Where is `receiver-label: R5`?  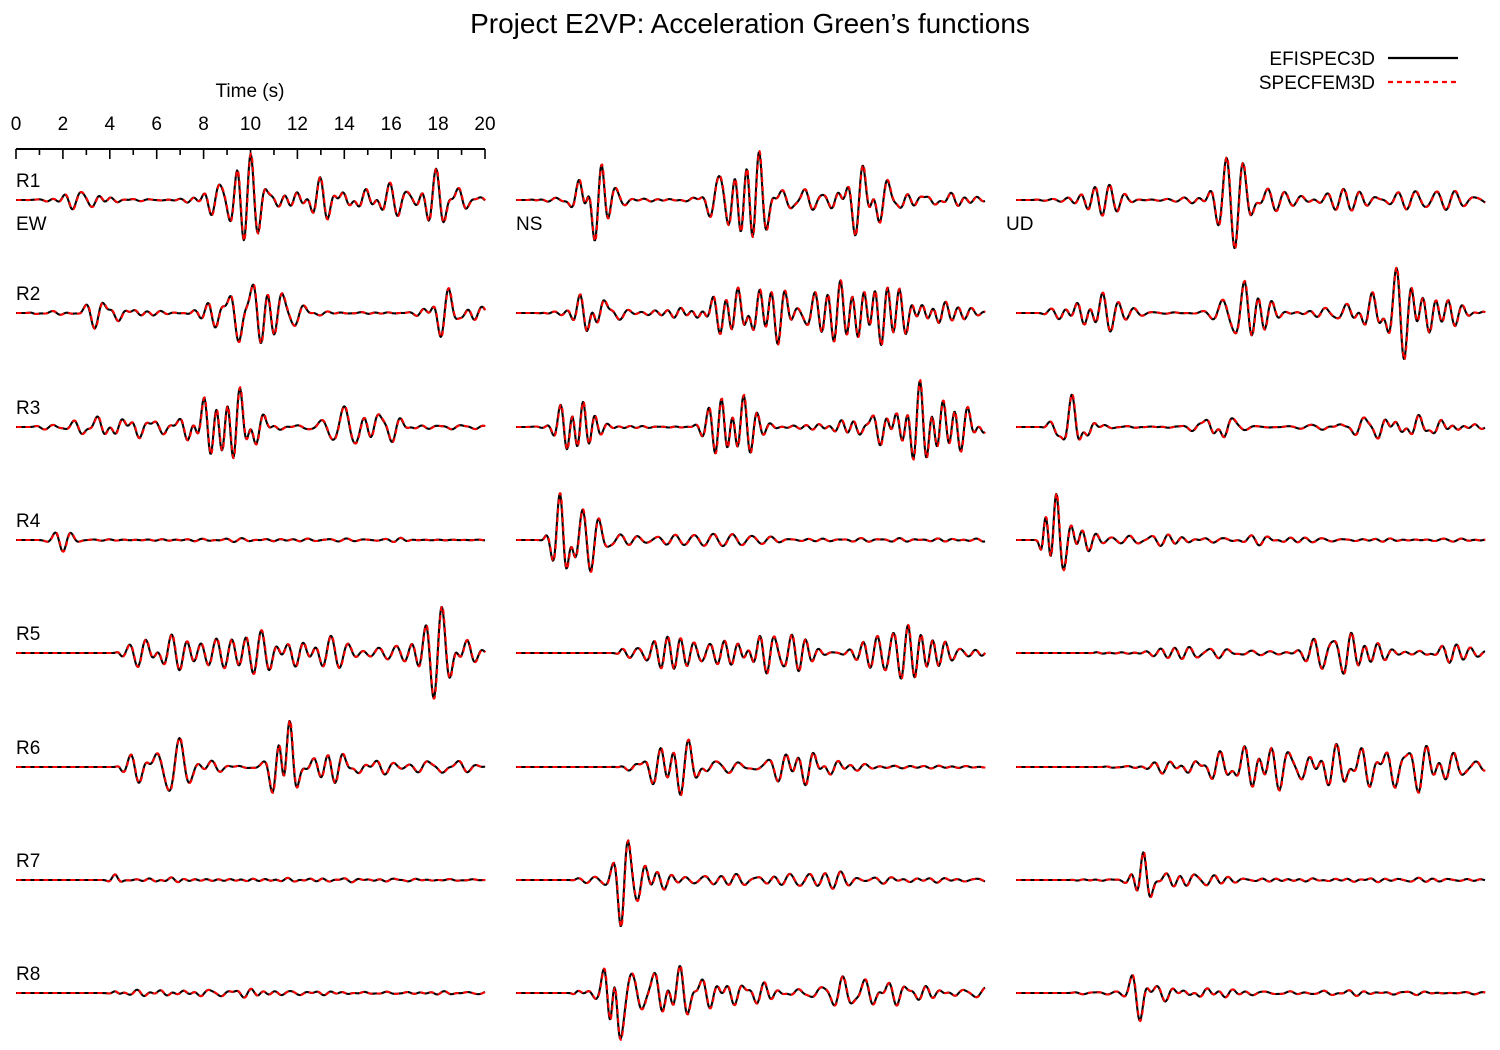 receiver-label: R5 is located at coordinates (28, 634).